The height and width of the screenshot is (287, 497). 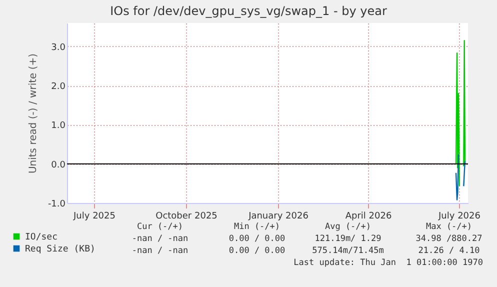 What do you see at coordinates (257, 227) in the screenshot?
I see `text: Min (-/+)` at bounding box center [257, 227].